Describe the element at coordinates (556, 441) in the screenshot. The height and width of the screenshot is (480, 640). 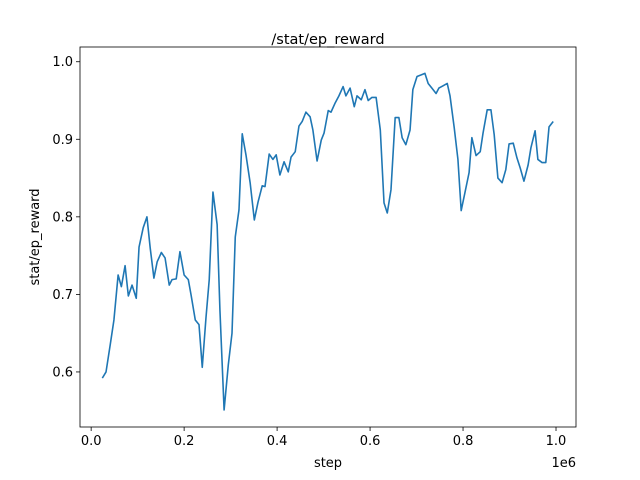
I see `x-tick-label: 1.0` at that location.